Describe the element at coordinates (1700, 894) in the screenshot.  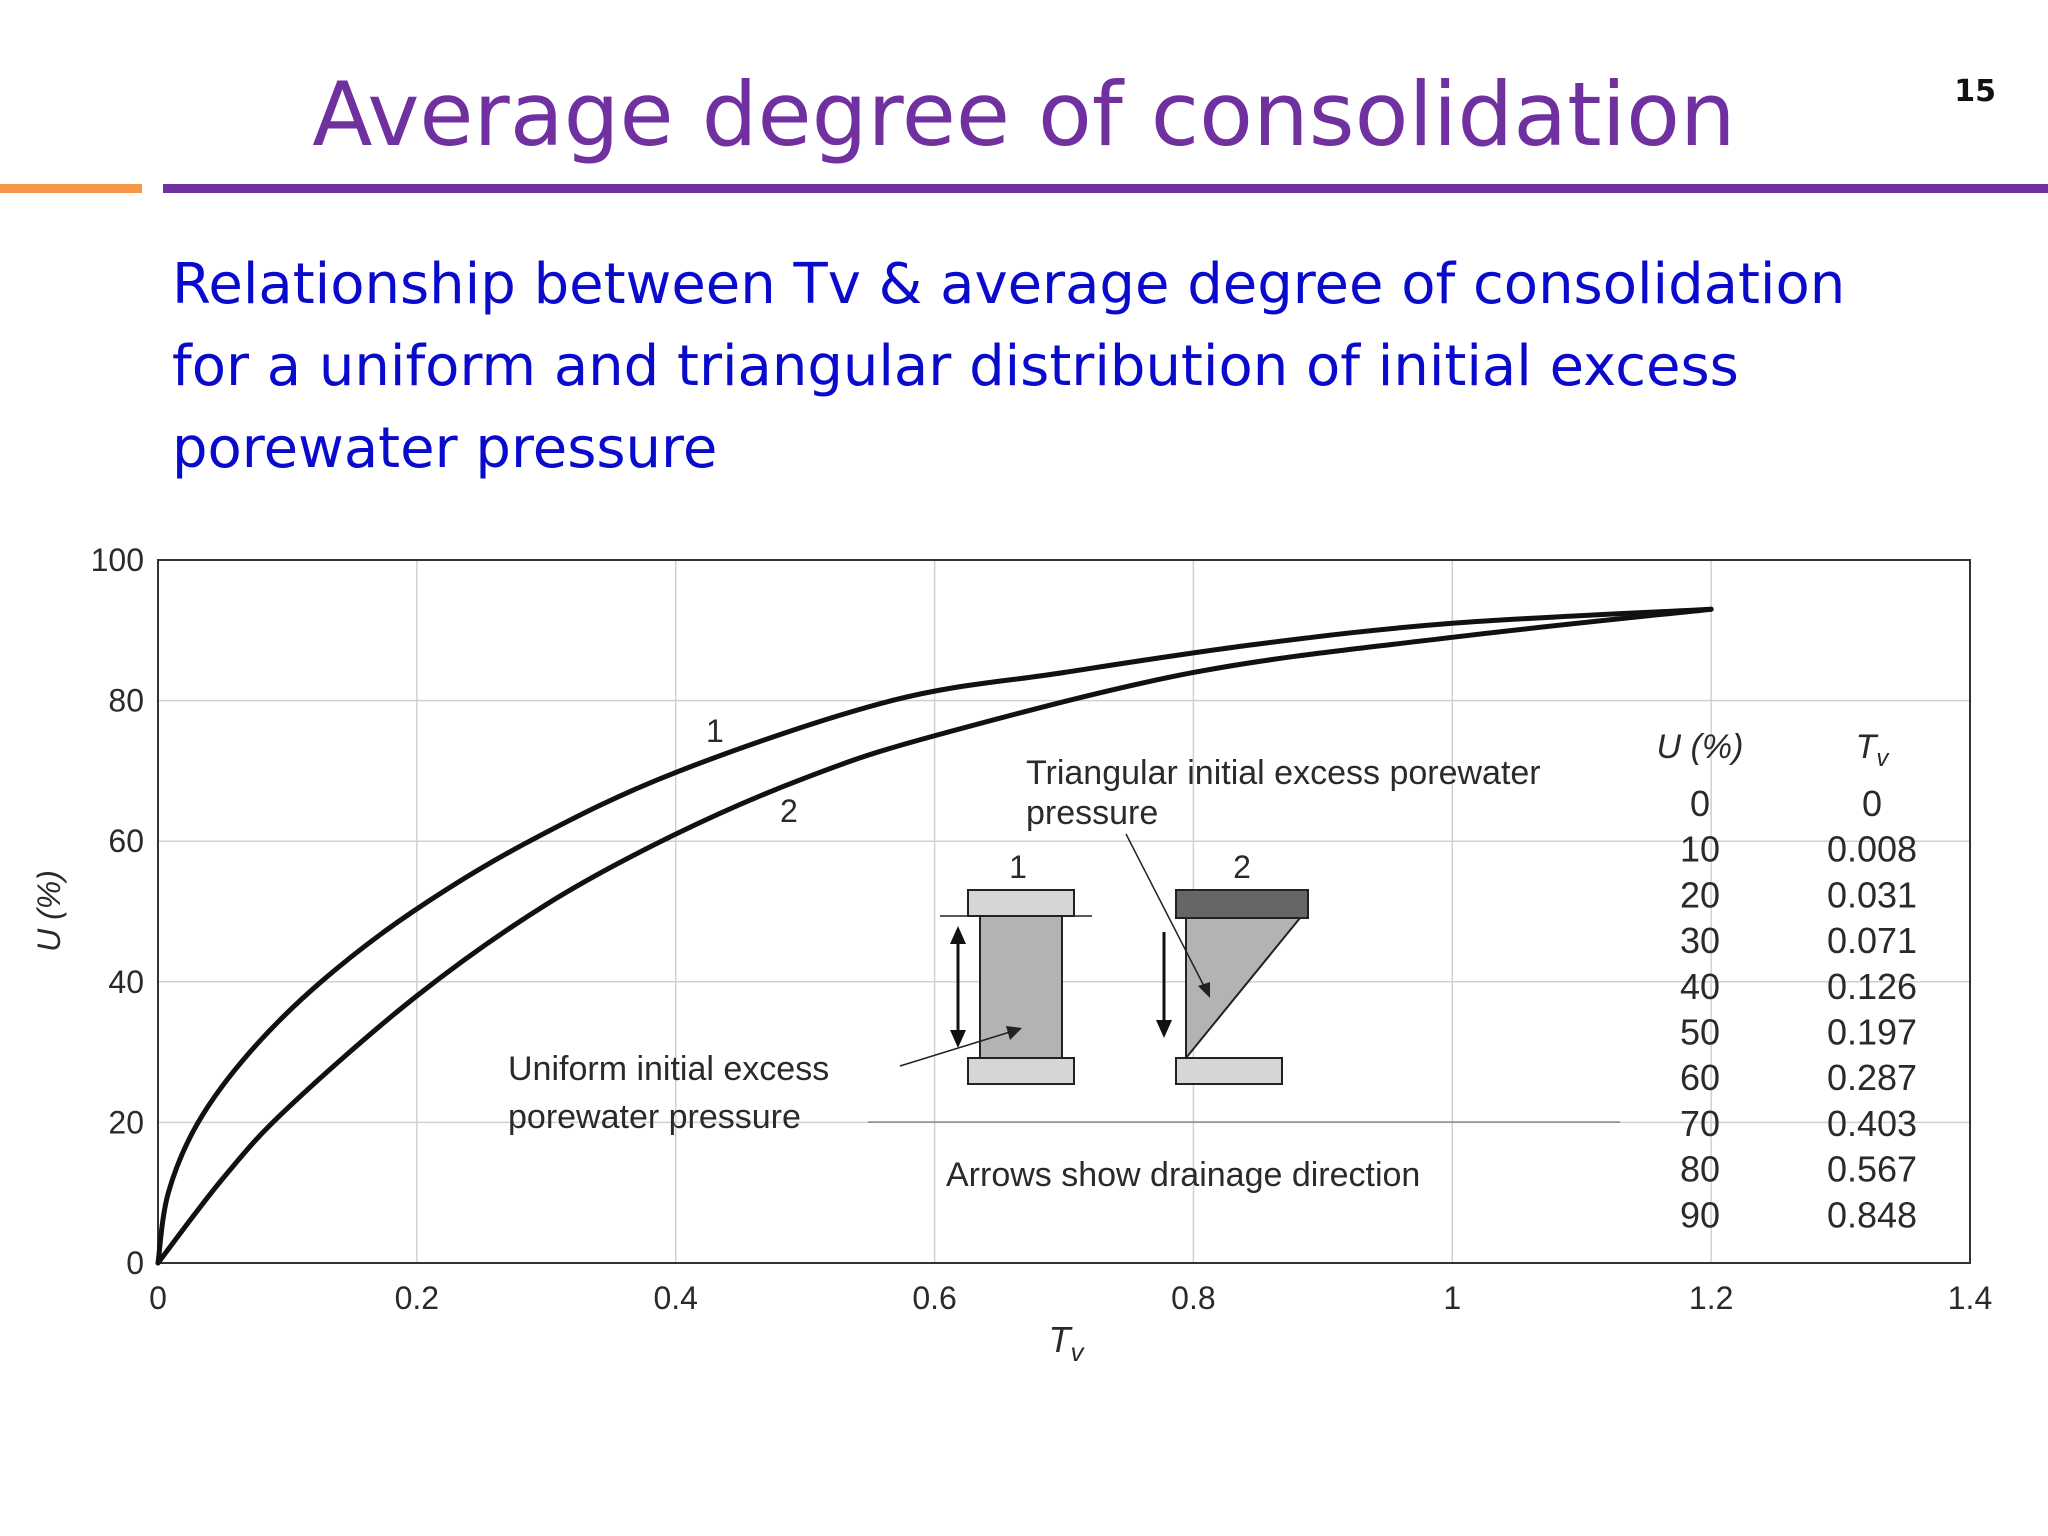
I see `table-cell-u: 20` at that location.